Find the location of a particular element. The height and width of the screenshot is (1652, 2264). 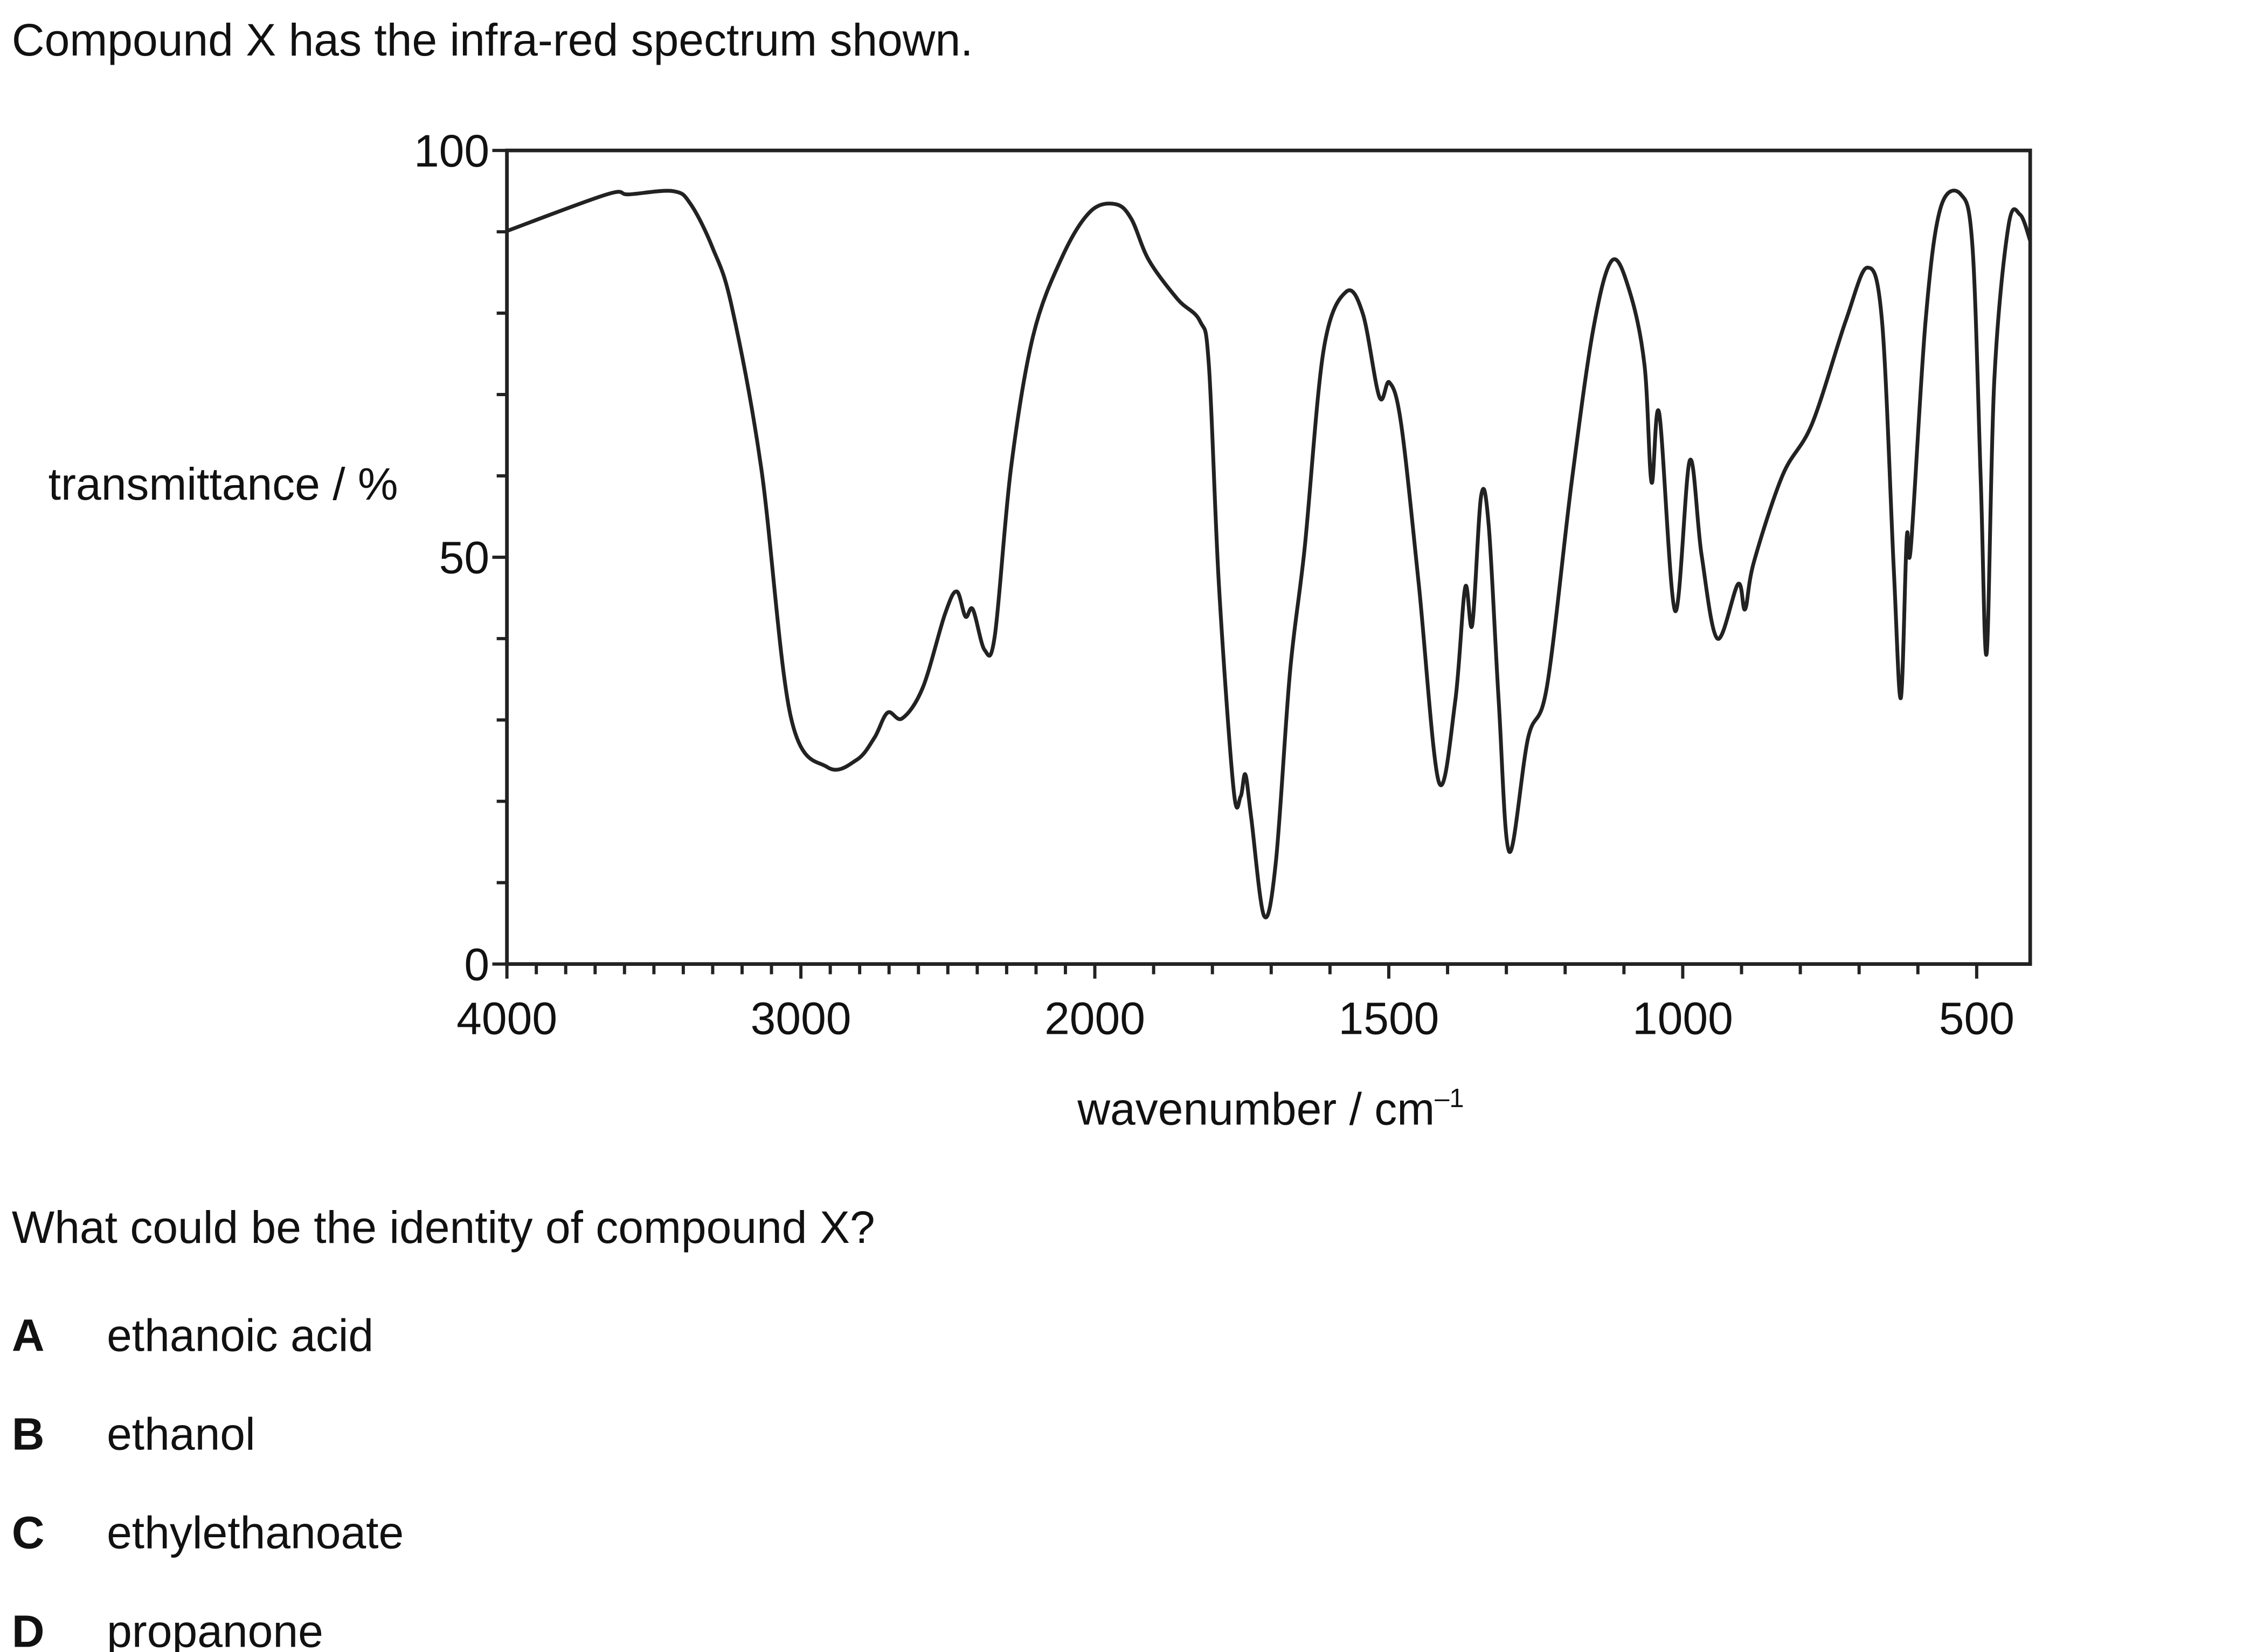

option-text: ethylethanoate is located at coordinates (256, 1533).